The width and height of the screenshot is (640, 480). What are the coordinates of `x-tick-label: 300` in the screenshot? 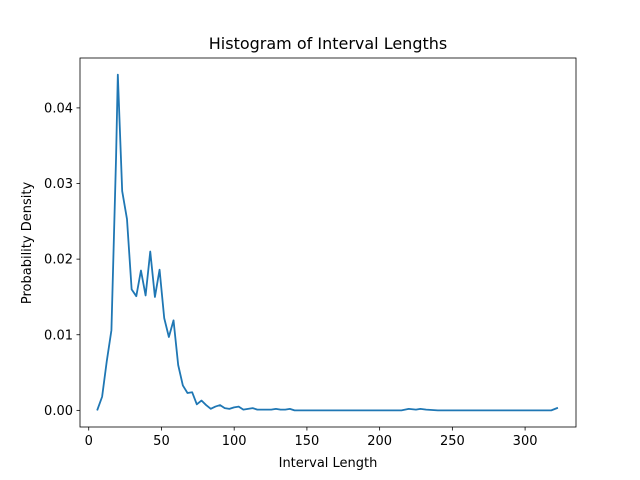 It's located at (525, 441).